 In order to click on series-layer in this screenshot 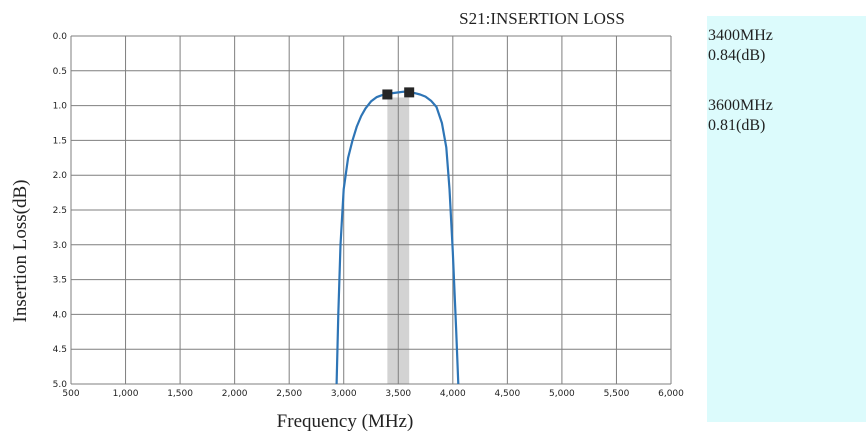, I will do `click(397, 237)`.